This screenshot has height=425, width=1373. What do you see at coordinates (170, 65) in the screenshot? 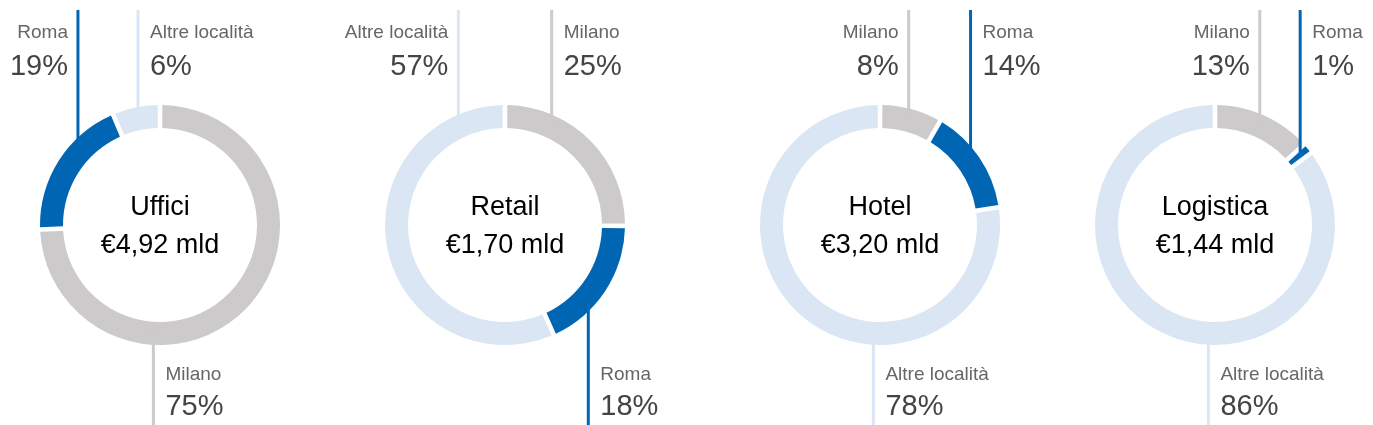
I see `data-label: 6%` at bounding box center [170, 65].